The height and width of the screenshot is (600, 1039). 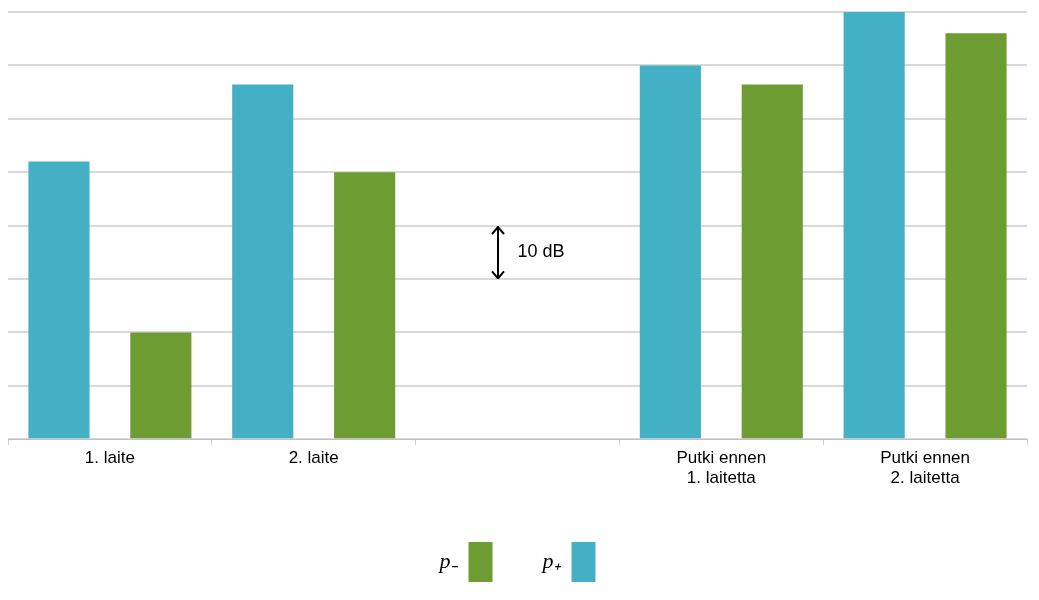 I want to click on legend-label: p₊, so click(x=551, y=560).